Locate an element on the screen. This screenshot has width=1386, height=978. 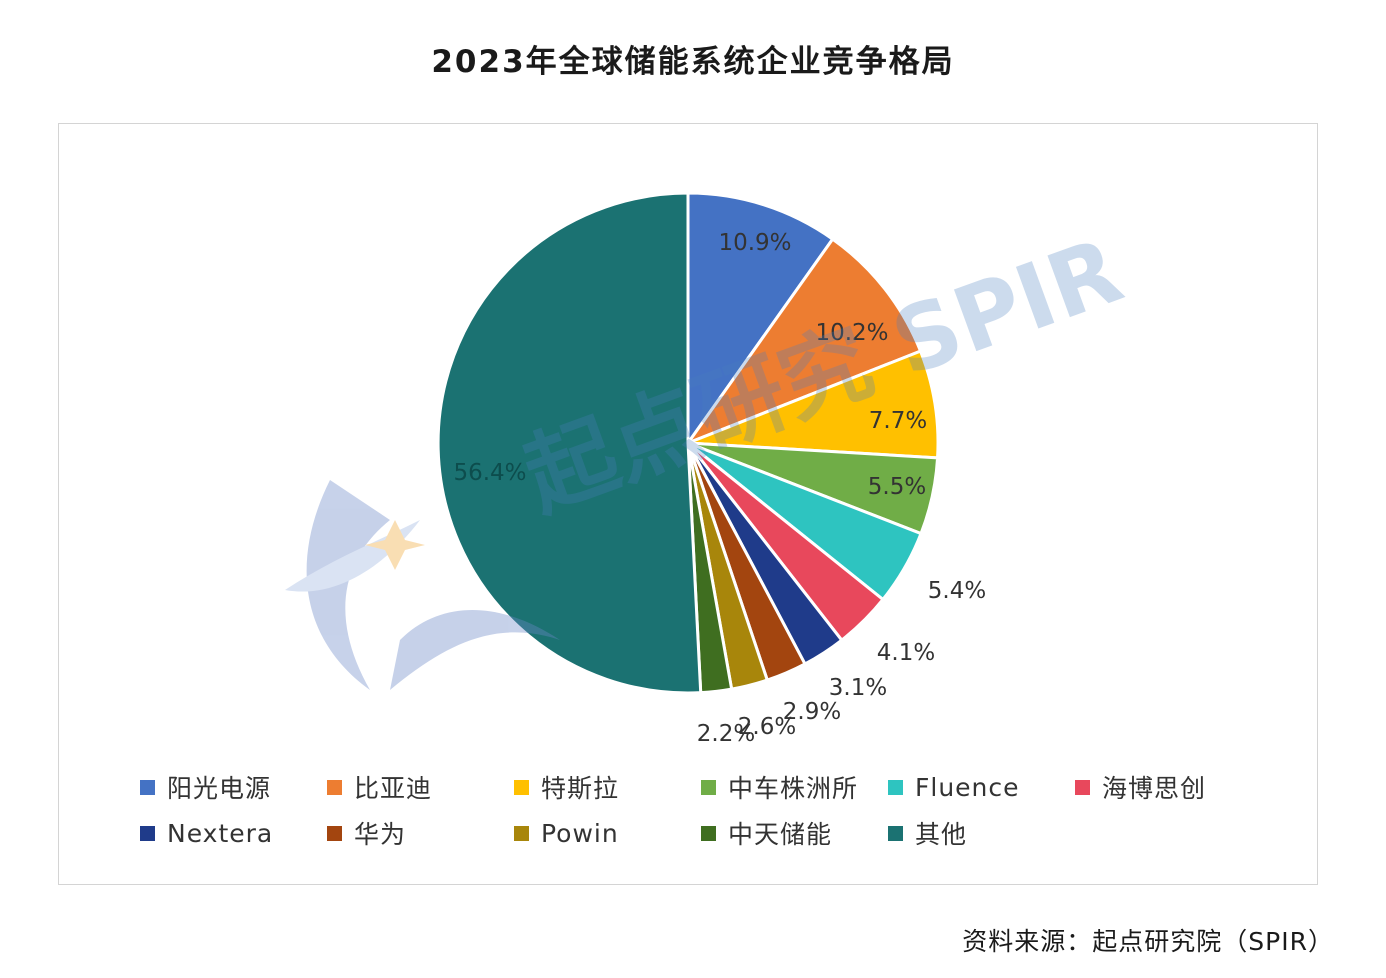
legend-label: 中天储能 is located at coordinates (780, 834).